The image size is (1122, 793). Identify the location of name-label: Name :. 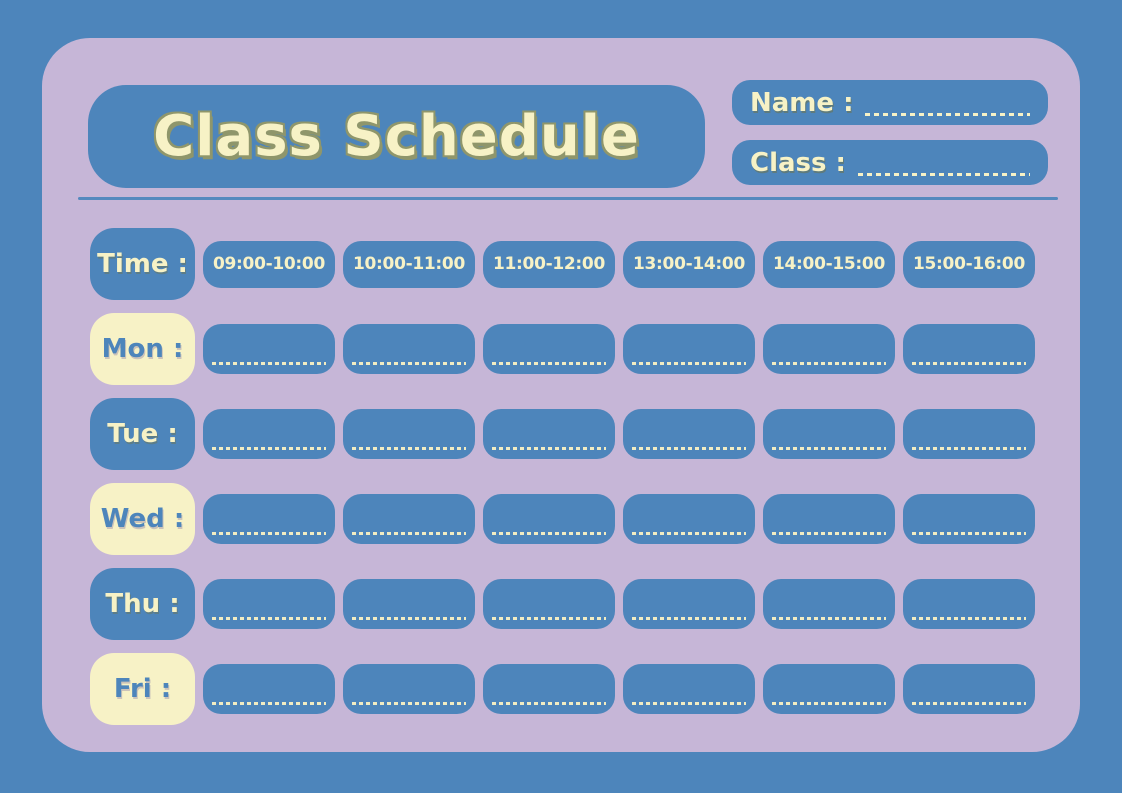
(802, 102).